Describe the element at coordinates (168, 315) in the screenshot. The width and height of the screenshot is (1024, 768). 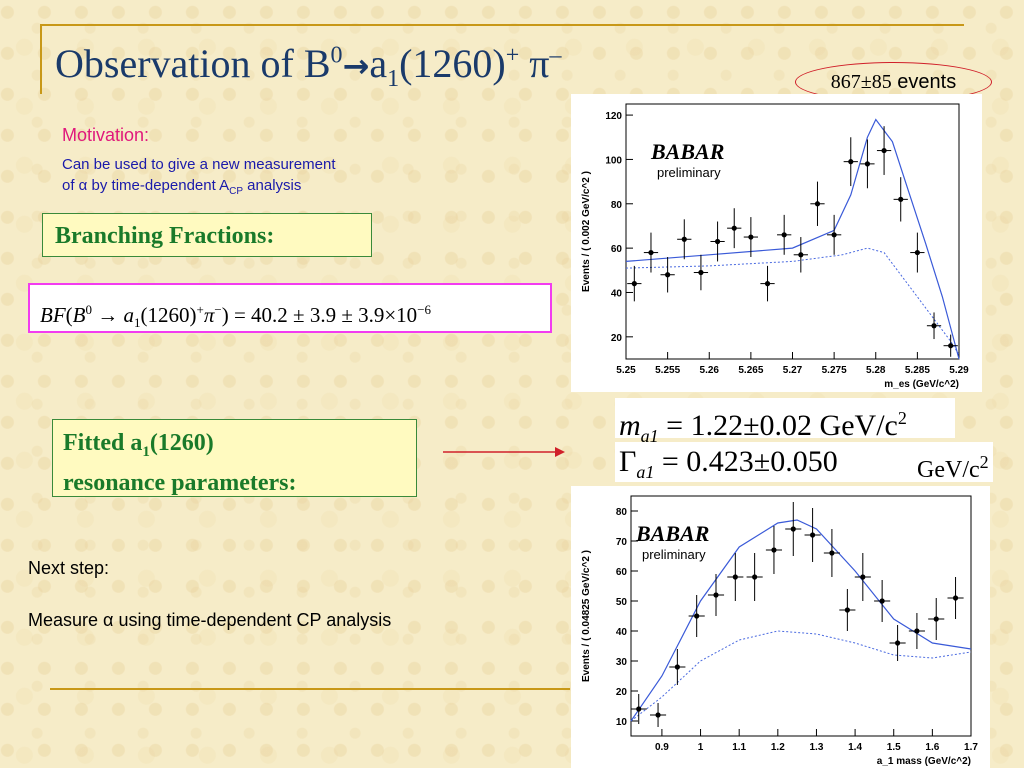
I see `formula-mass: (1260)` at that location.